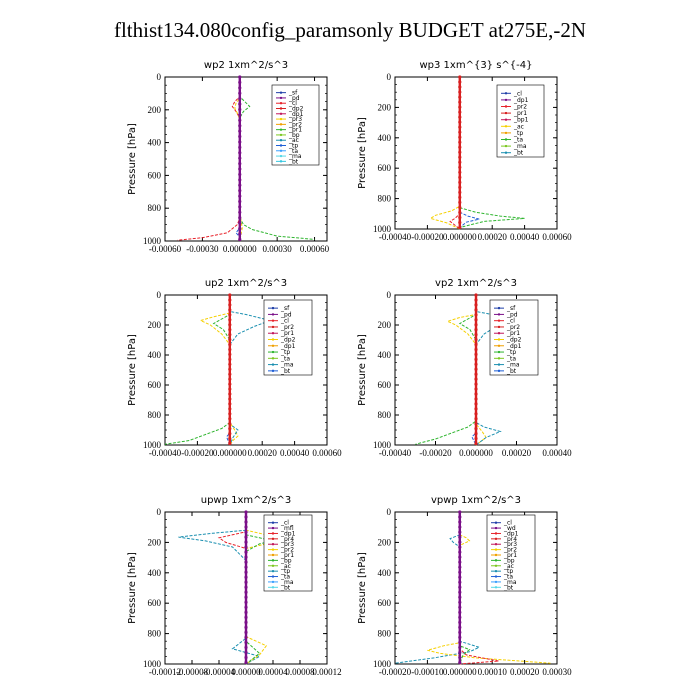  What do you see at coordinates (155, 415) in the screenshot?
I see `y-tick-label: 800` at bounding box center [155, 415].